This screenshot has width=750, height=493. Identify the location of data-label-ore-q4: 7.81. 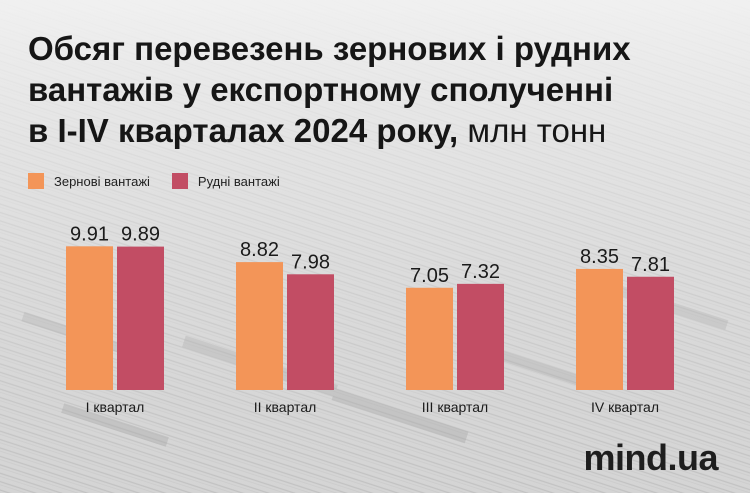
(650, 265).